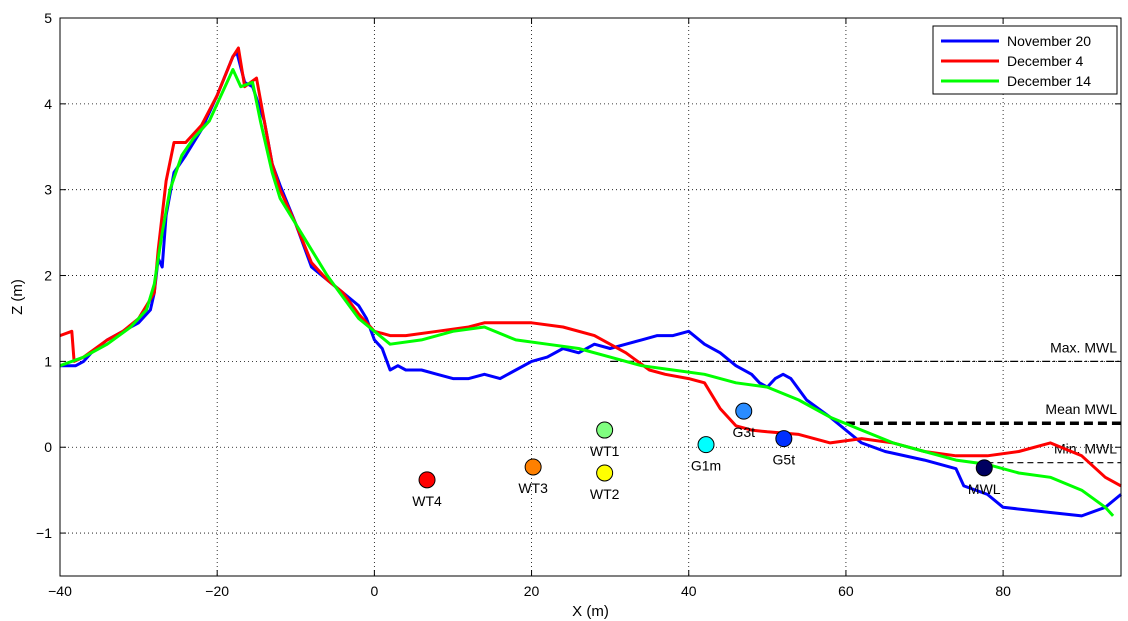 Image resolution: width=1128 pixels, height=621 pixels. I want to click on x-tick-label: 80, so click(1003, 591).